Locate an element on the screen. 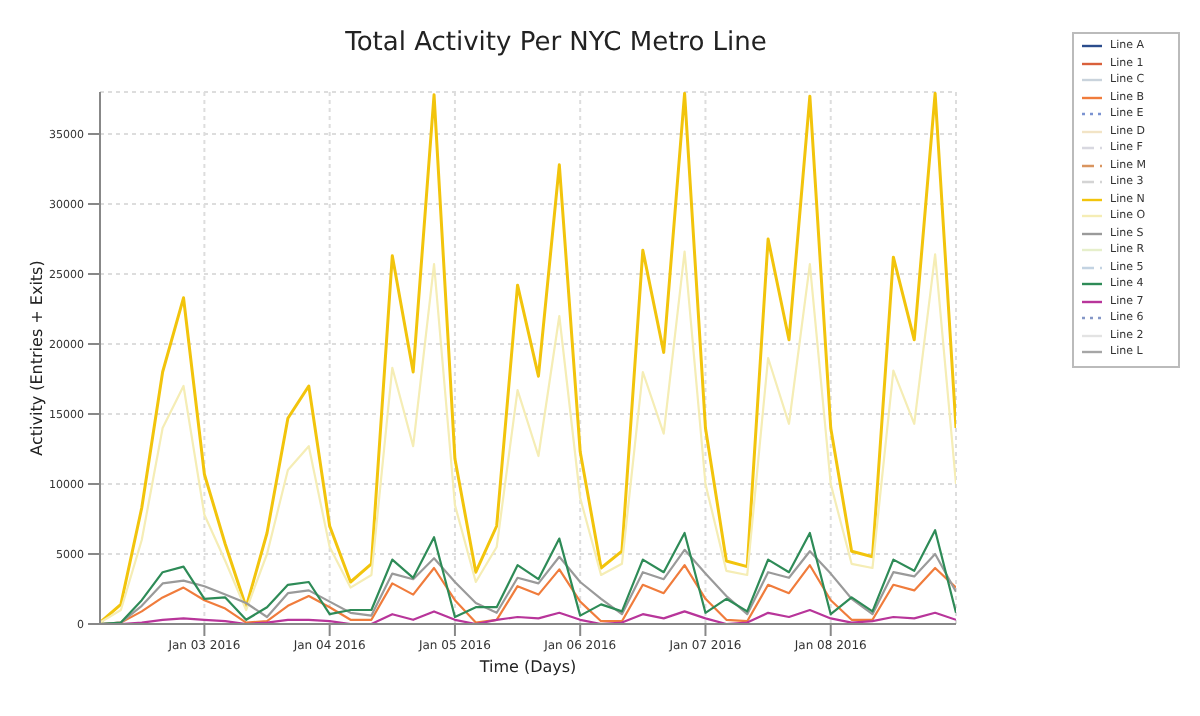 This screenshot has width=1200, height=716. y-axis-title: Activity (Entries + Exits) is located at coordinates (36, 358).